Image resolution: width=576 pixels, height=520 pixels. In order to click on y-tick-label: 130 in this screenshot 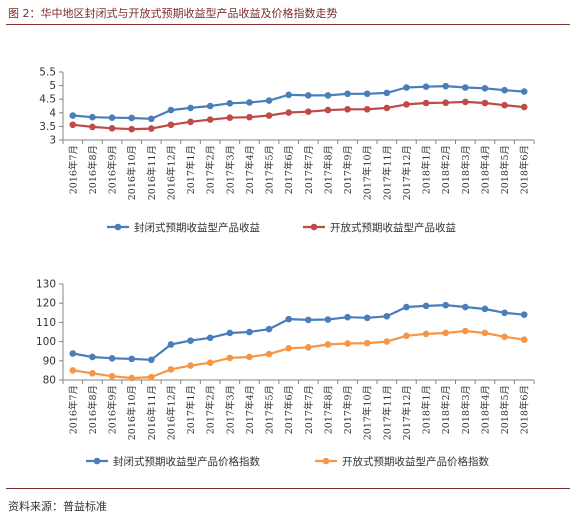, I will do `click(46, 285)`.